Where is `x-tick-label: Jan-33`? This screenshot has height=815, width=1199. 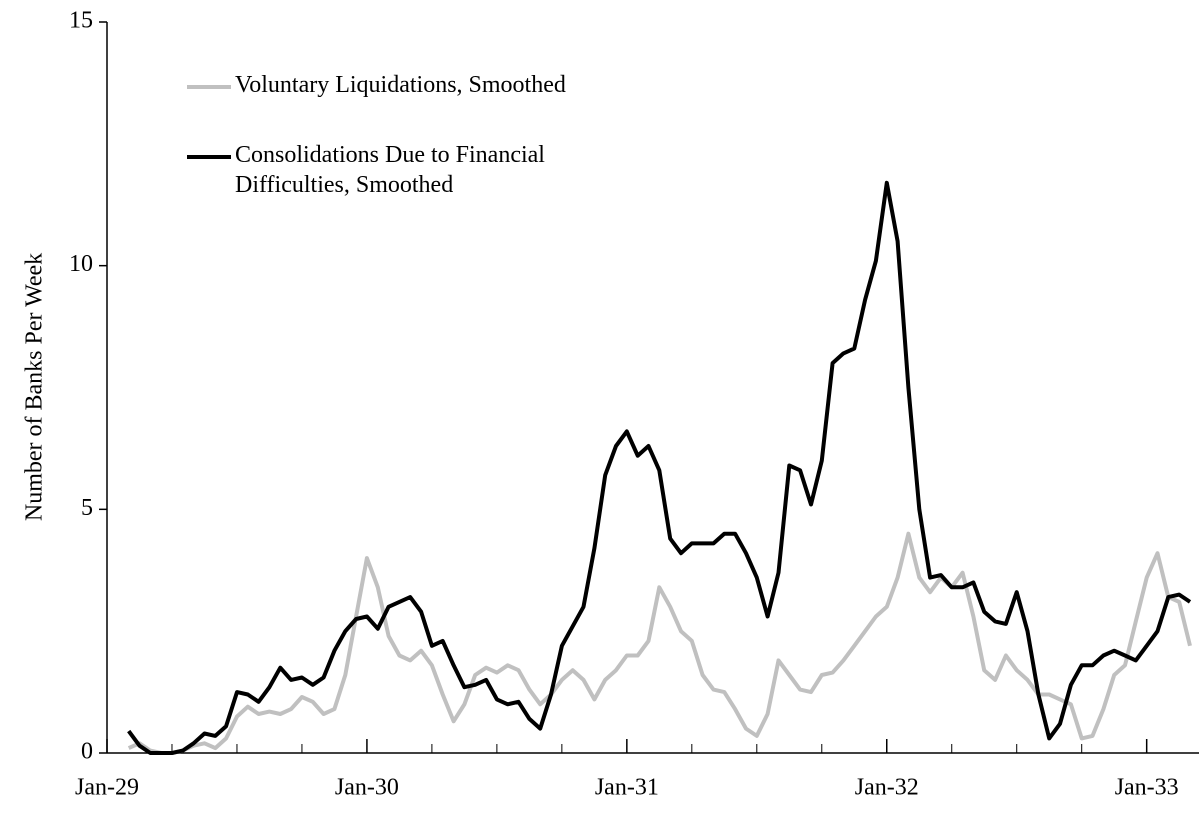 x-tick-label: Jan-33 is located at coordinates (1147, 788).